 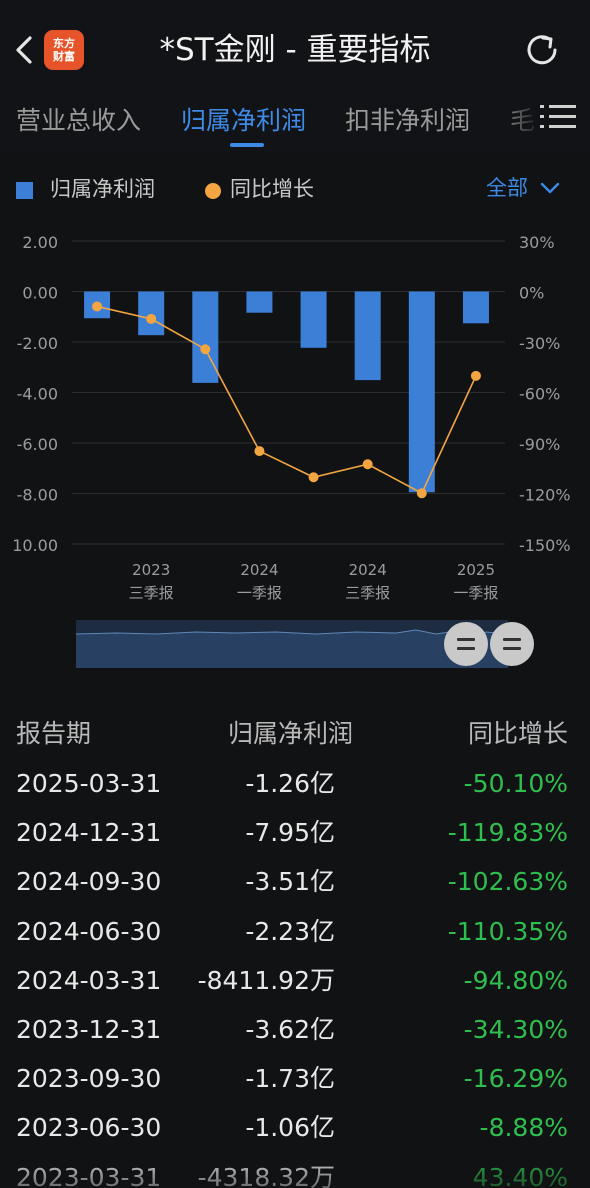 I want to click on y-axis-tick-label: 10.00, so click(x=35, y=545).